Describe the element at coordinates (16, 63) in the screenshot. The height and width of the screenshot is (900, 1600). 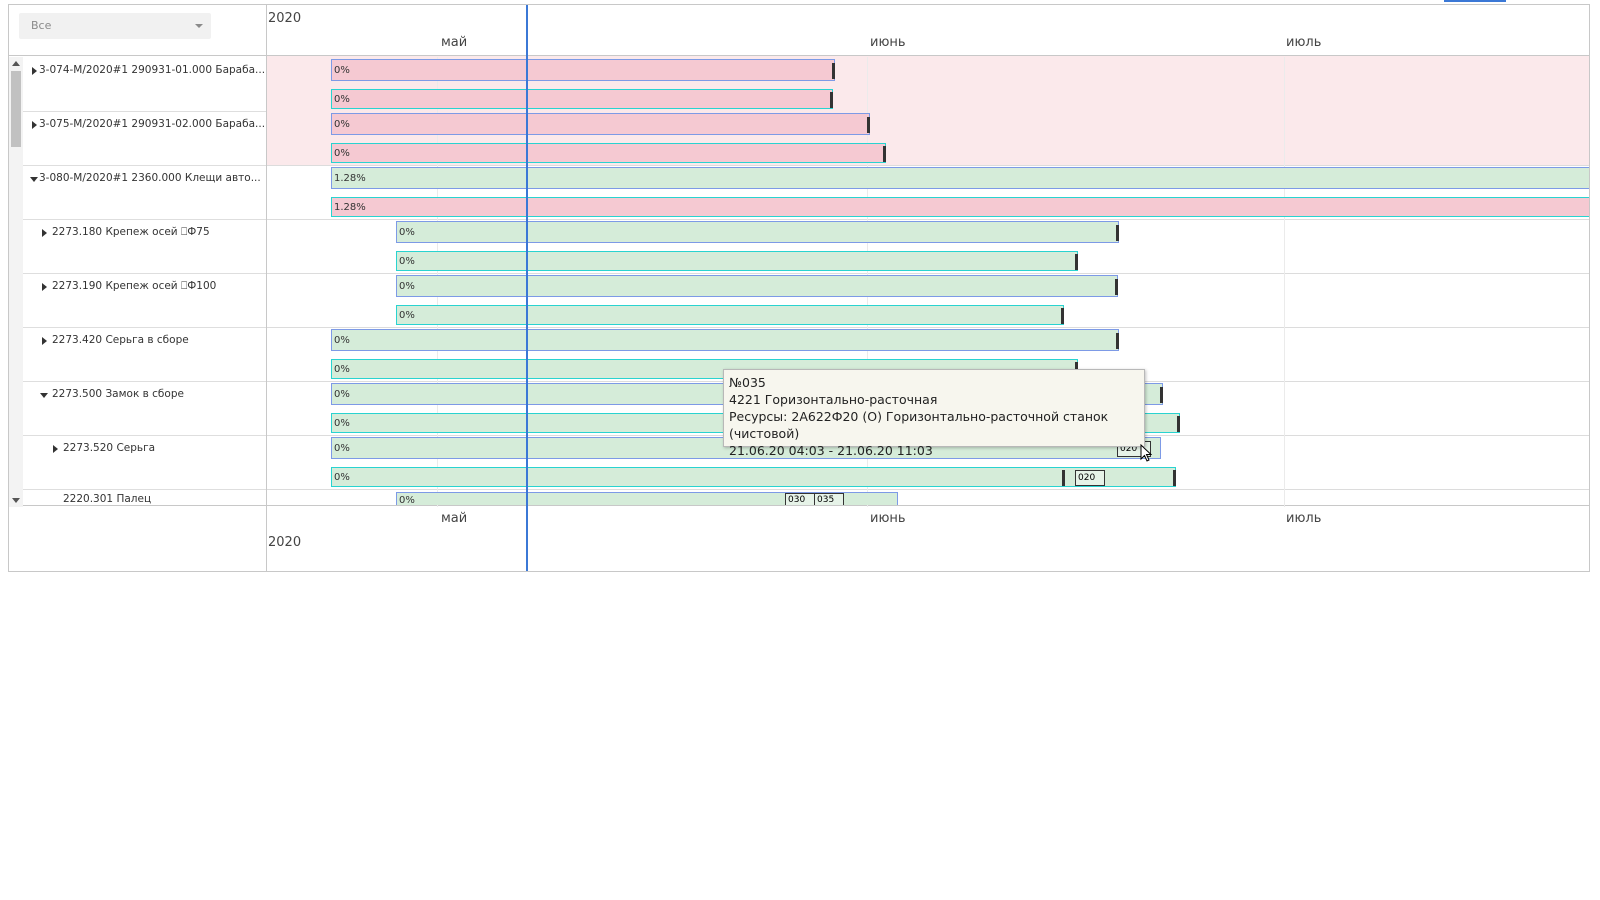
I see `scroll-up-icon` at that location.